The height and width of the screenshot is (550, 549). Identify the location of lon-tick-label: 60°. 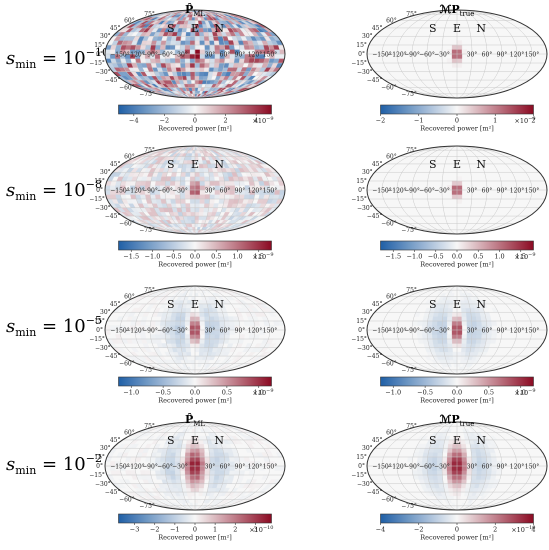
(225, 467).